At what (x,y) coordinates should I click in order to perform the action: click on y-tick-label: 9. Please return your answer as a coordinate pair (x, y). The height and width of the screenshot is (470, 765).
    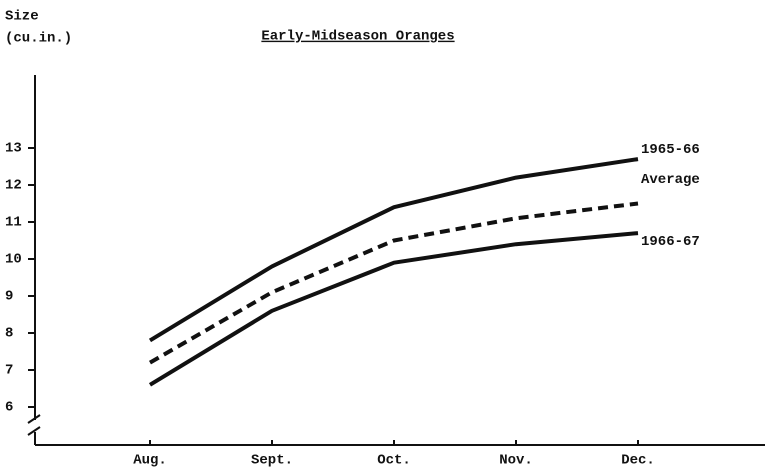
    Looking at the image, I should click on (9, 297).